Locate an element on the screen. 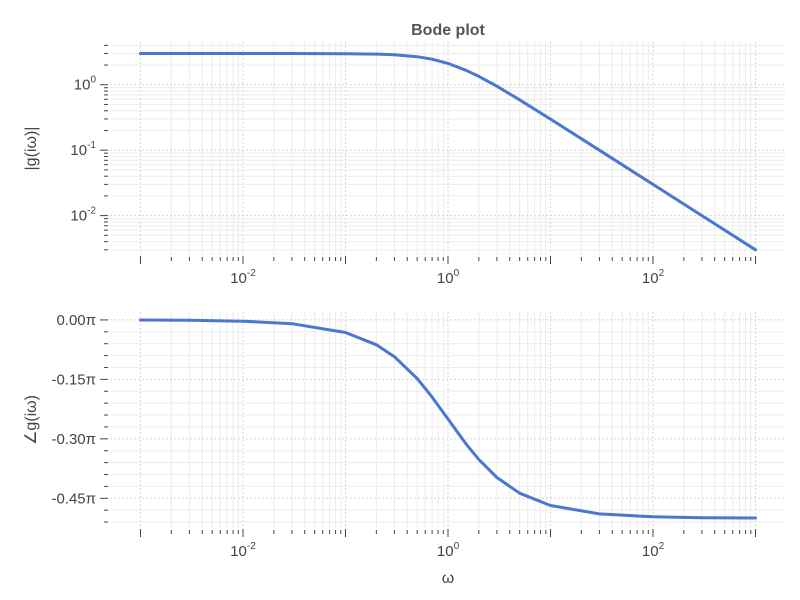 Image resolution: width=800 pixels, height=600 pixels. magnitude-x-tick-label: 10⁻² is located at coordinates (243, 277).